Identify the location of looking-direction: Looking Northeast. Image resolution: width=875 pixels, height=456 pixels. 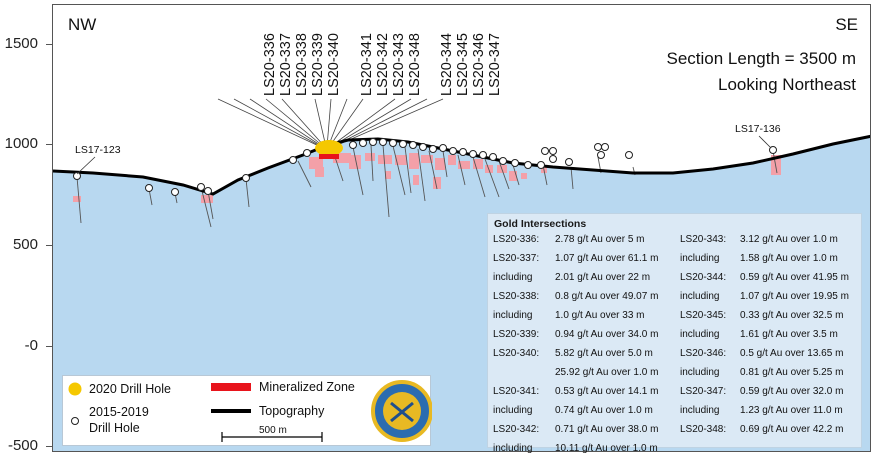
(787, 84).